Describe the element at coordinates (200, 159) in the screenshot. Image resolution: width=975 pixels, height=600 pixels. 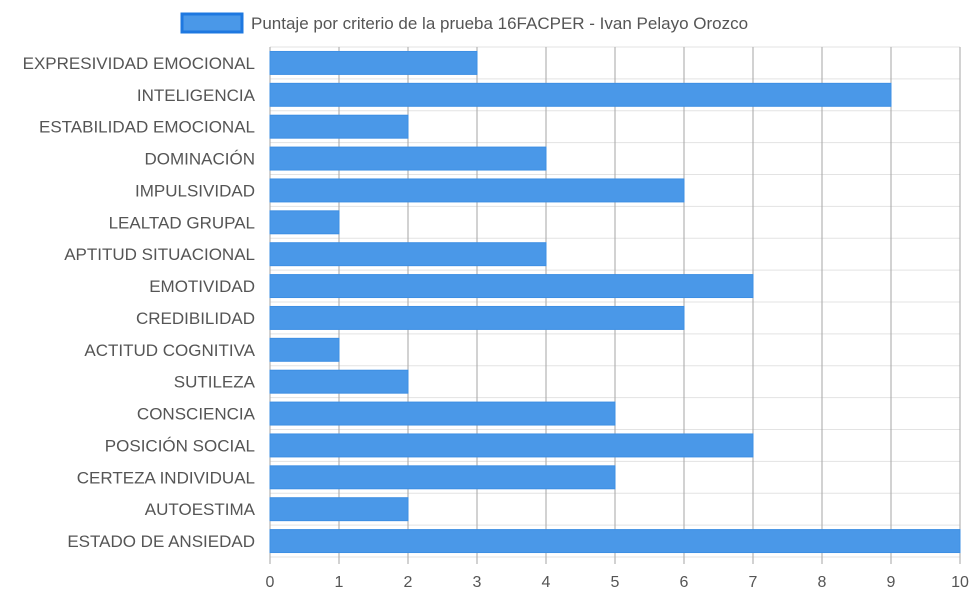
I see `category-label: DOMINACIÓN` at that location.